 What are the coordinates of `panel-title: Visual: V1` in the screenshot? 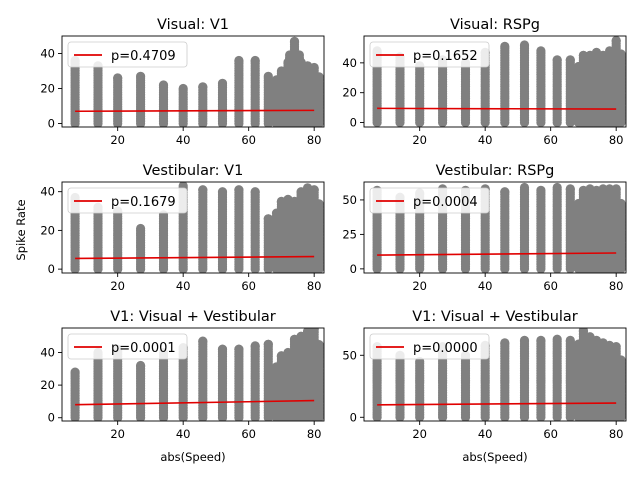 It's located at (193, 25).